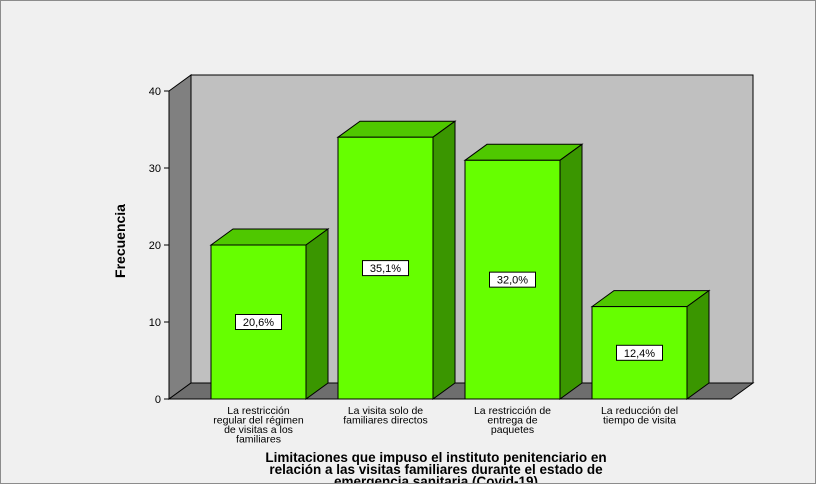 Image resolution: width=816 pixels, height=484 pixels. Describe the element at coordinates (512, 421) in the screenshot. I see `x-tick-label: entrega de` at that location.